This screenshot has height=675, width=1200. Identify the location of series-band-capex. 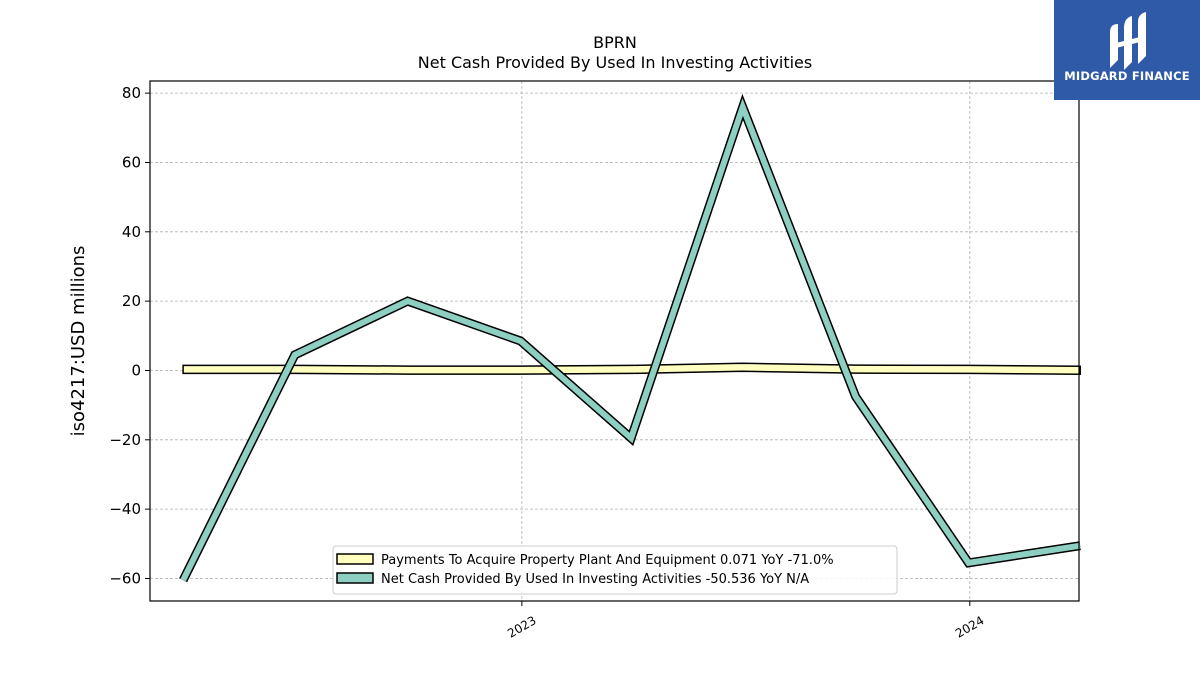
(631, 368).